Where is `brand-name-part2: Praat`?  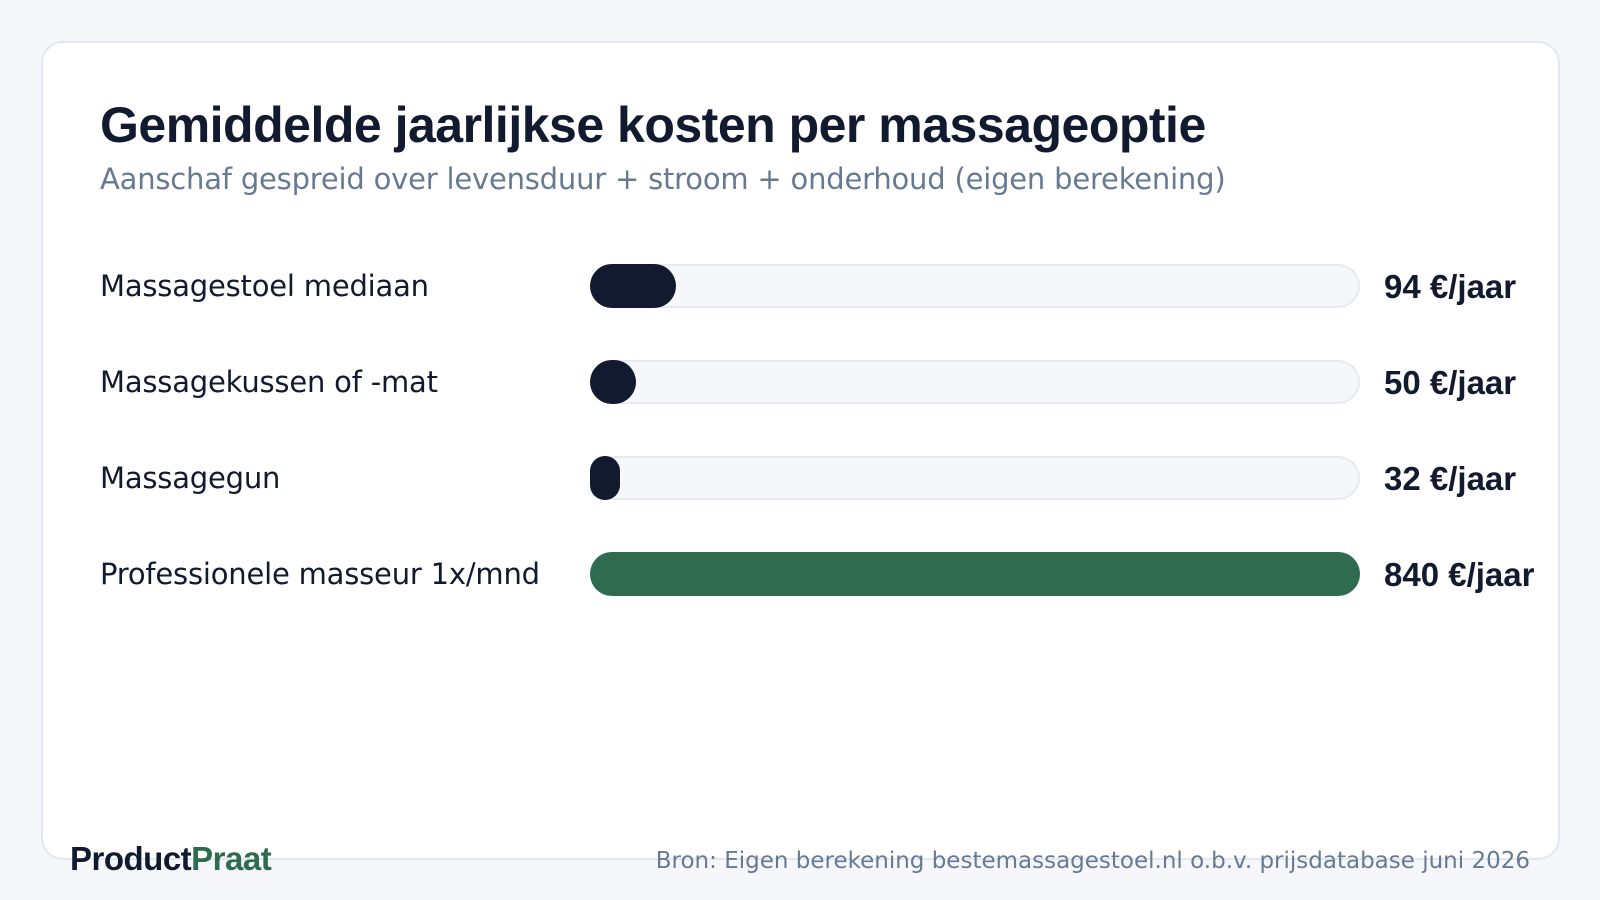
brand-name-part2: Praat is located at coordinates (231, 858).